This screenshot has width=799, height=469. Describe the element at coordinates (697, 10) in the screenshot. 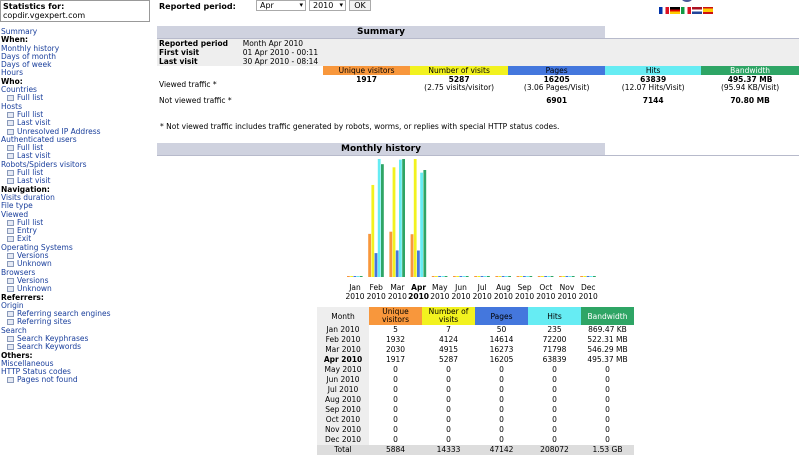

I see `flag-nl-icon` at that location.